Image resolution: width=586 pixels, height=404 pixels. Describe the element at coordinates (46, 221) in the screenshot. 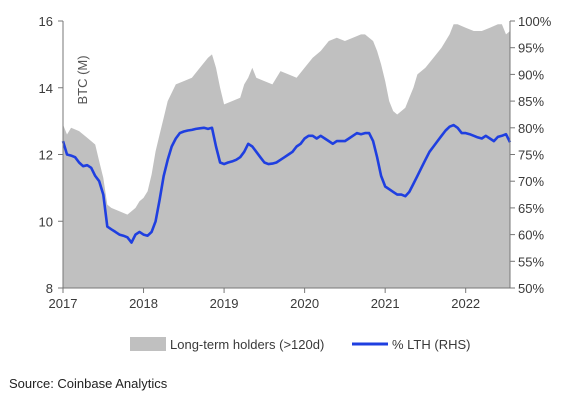

I see `left-tick-label: 10` at that location.